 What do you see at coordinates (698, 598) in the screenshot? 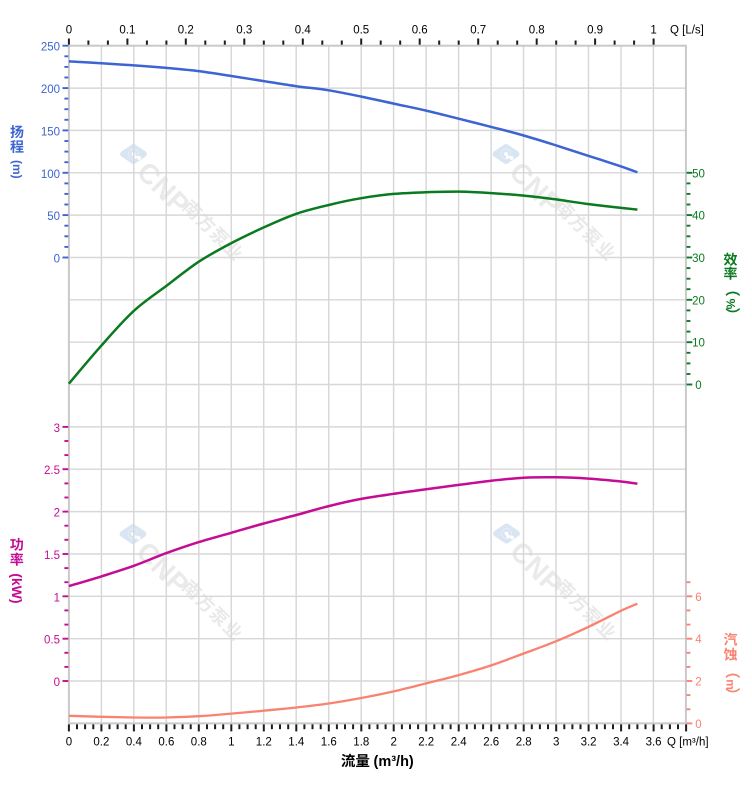
I see `svg-text: 6` at bounding box center [698, 598].